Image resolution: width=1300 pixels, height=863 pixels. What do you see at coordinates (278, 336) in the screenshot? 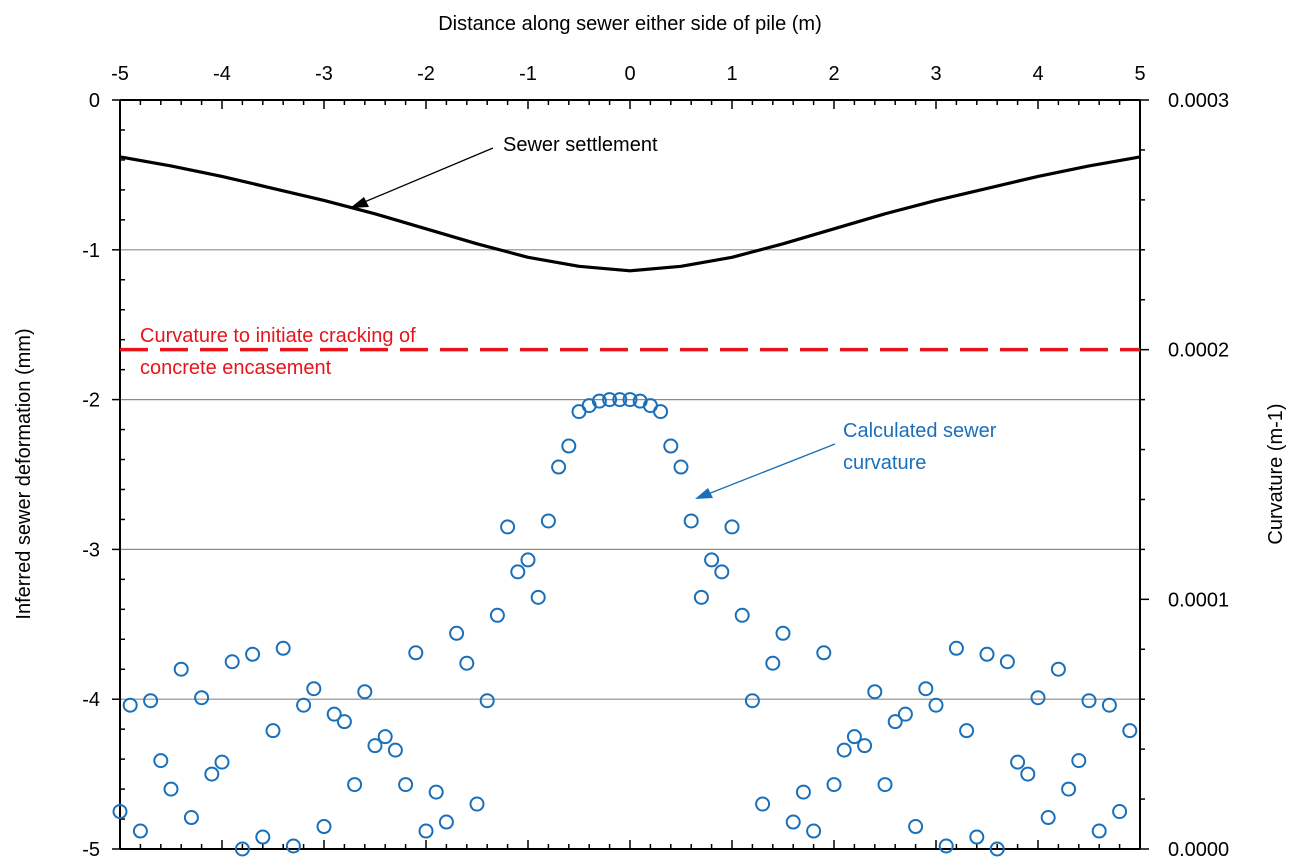
I see `annotation-cracking-line1: Curvature to initiate cracking of` at bounding box center [278, 336].